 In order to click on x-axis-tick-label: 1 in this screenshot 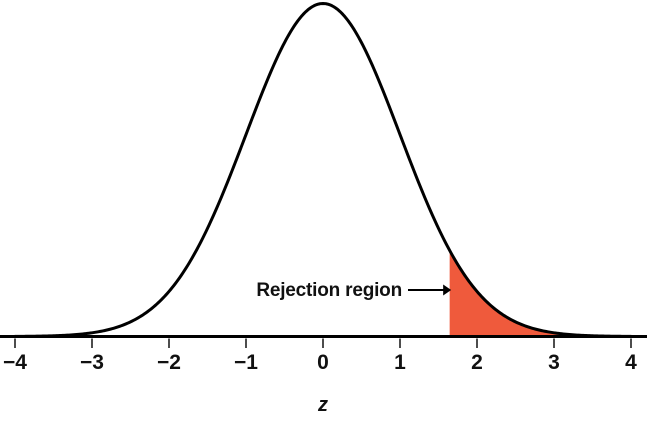, I will do `click(400, 362)`.